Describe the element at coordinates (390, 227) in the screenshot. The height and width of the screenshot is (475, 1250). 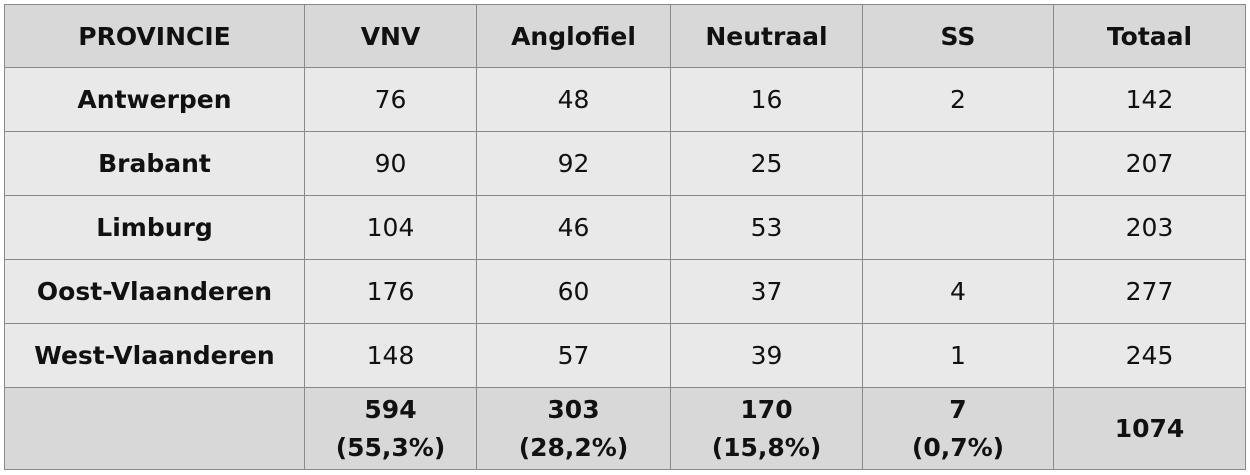
I see `value-cell: 104` at that location.